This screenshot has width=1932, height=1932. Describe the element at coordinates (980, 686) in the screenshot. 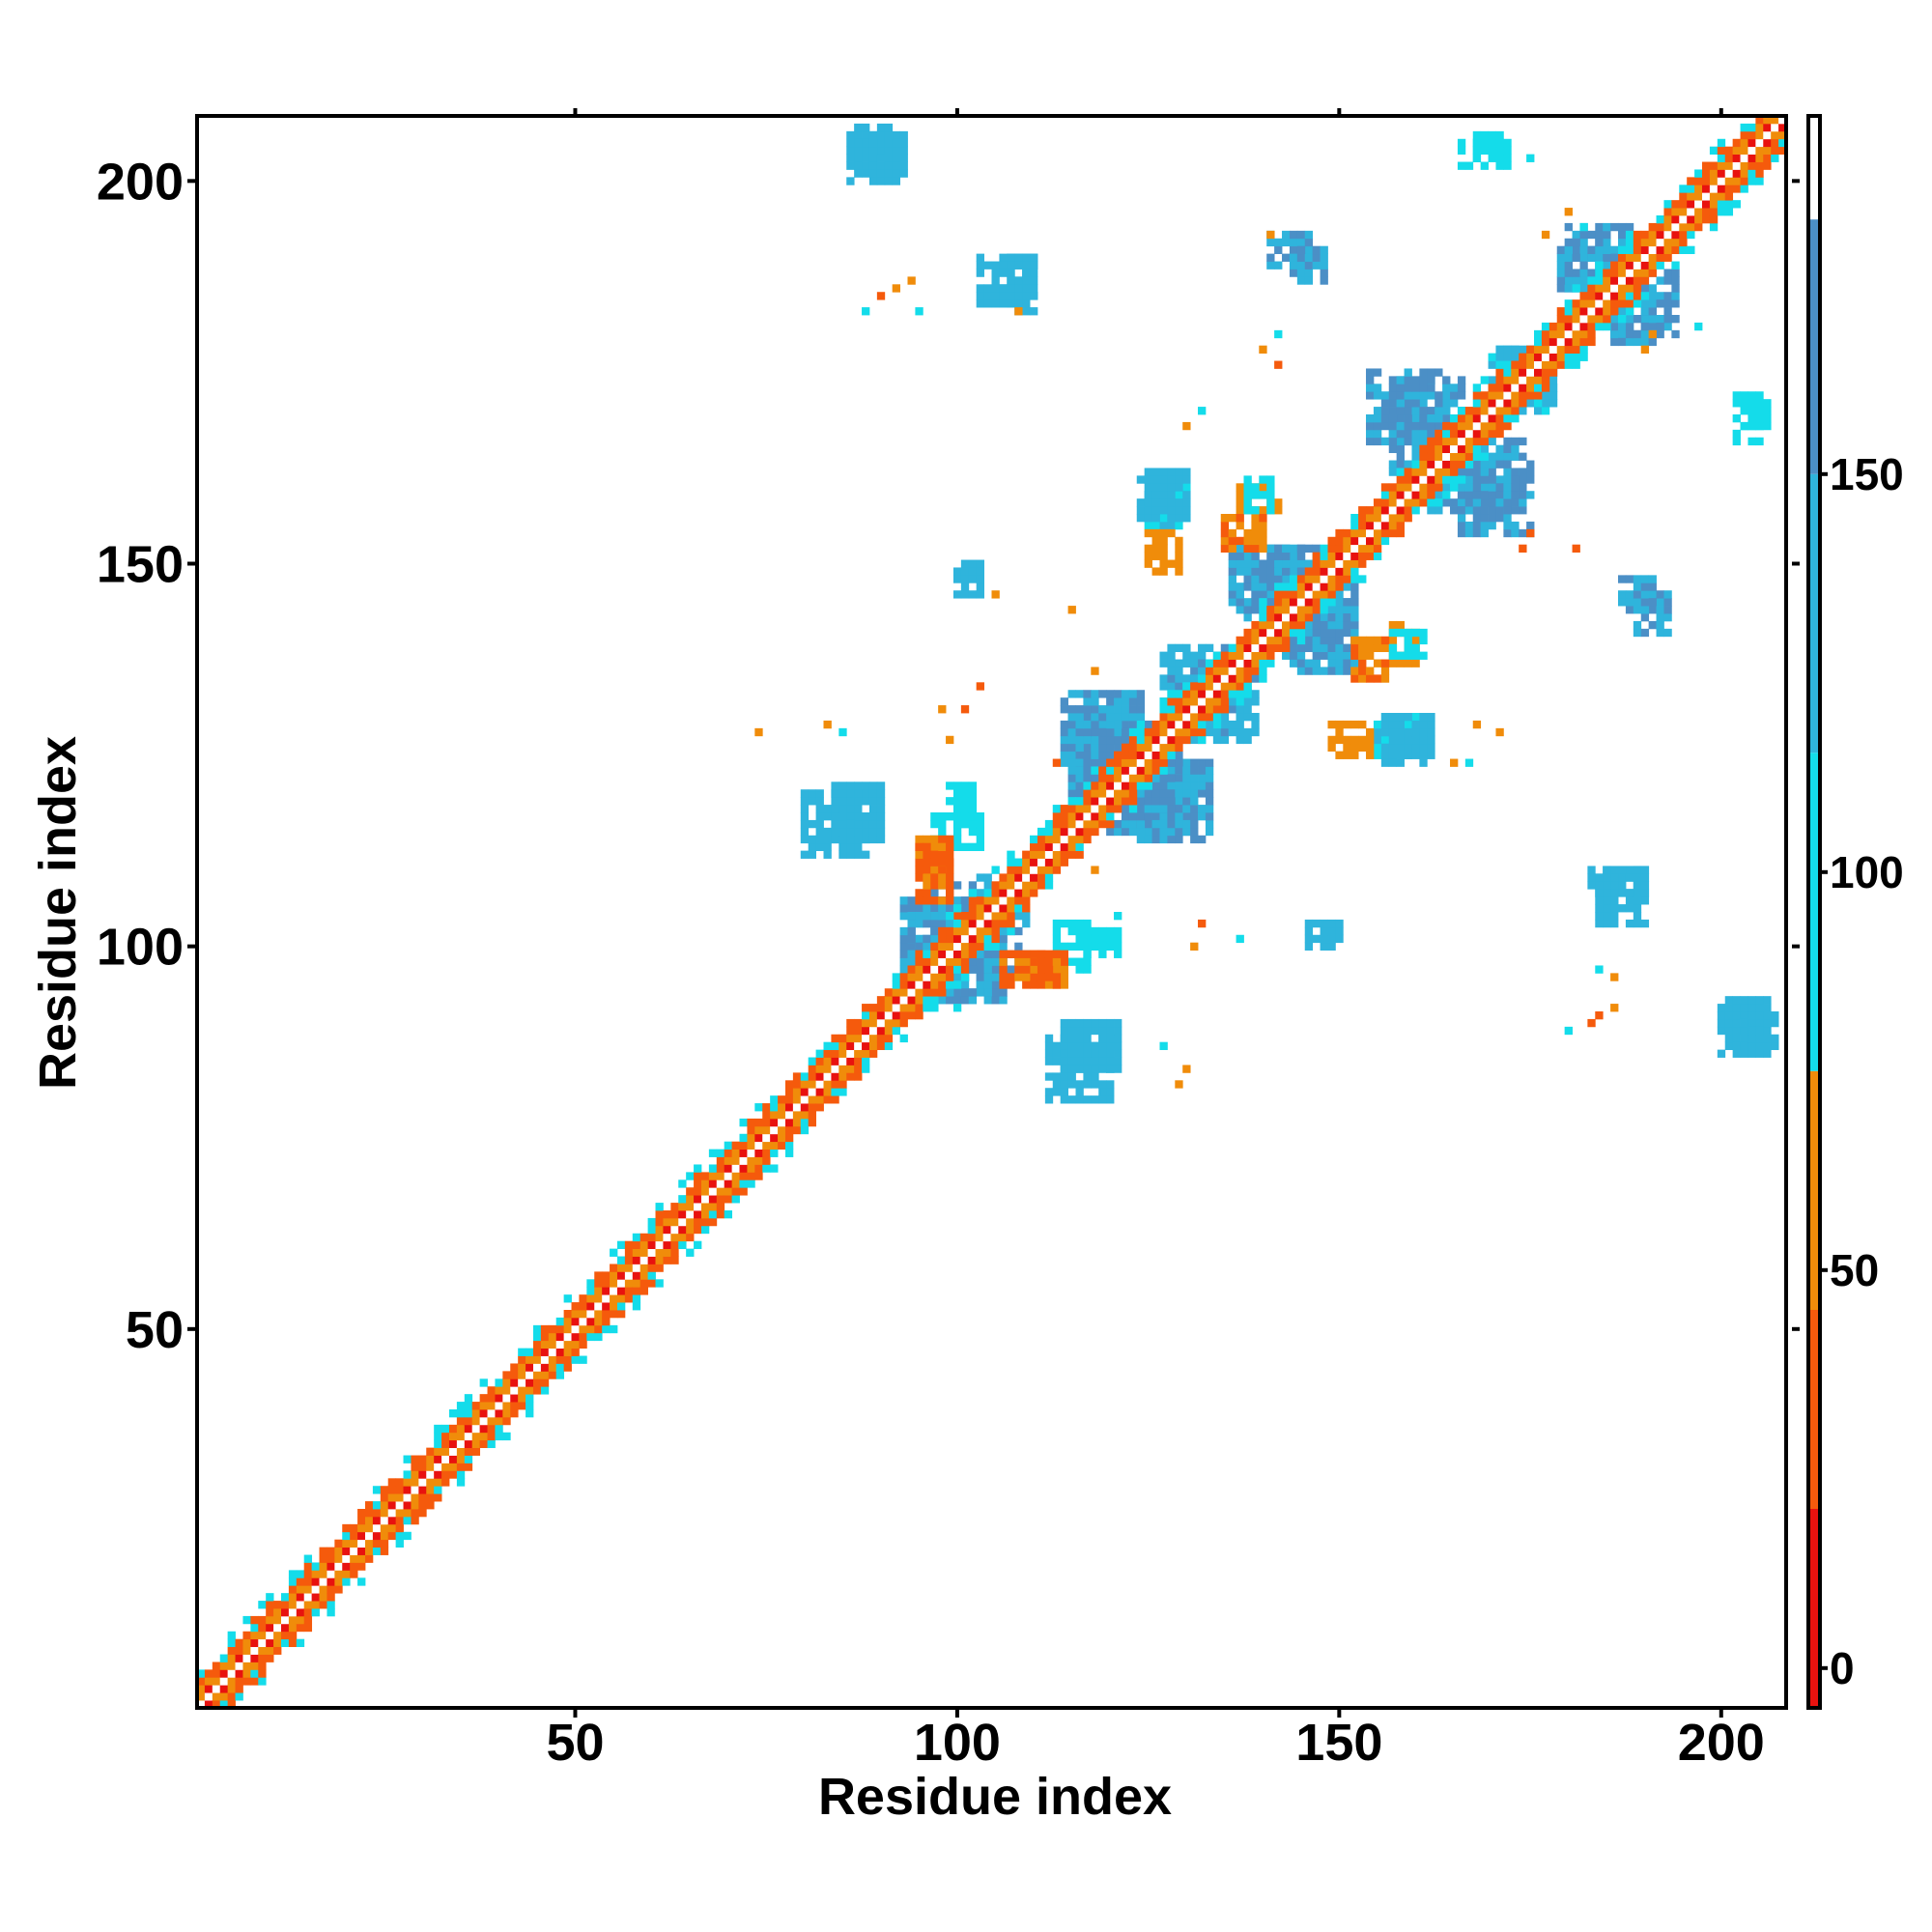

I see `contact-speck` at that location.